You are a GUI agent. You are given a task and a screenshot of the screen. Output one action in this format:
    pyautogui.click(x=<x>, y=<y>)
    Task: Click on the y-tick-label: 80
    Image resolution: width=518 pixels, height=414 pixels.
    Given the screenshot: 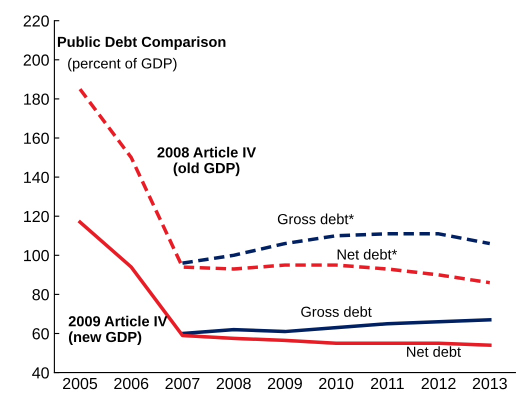 What is the action you would take?
    pyautogui.click(x=40, y=294)
    